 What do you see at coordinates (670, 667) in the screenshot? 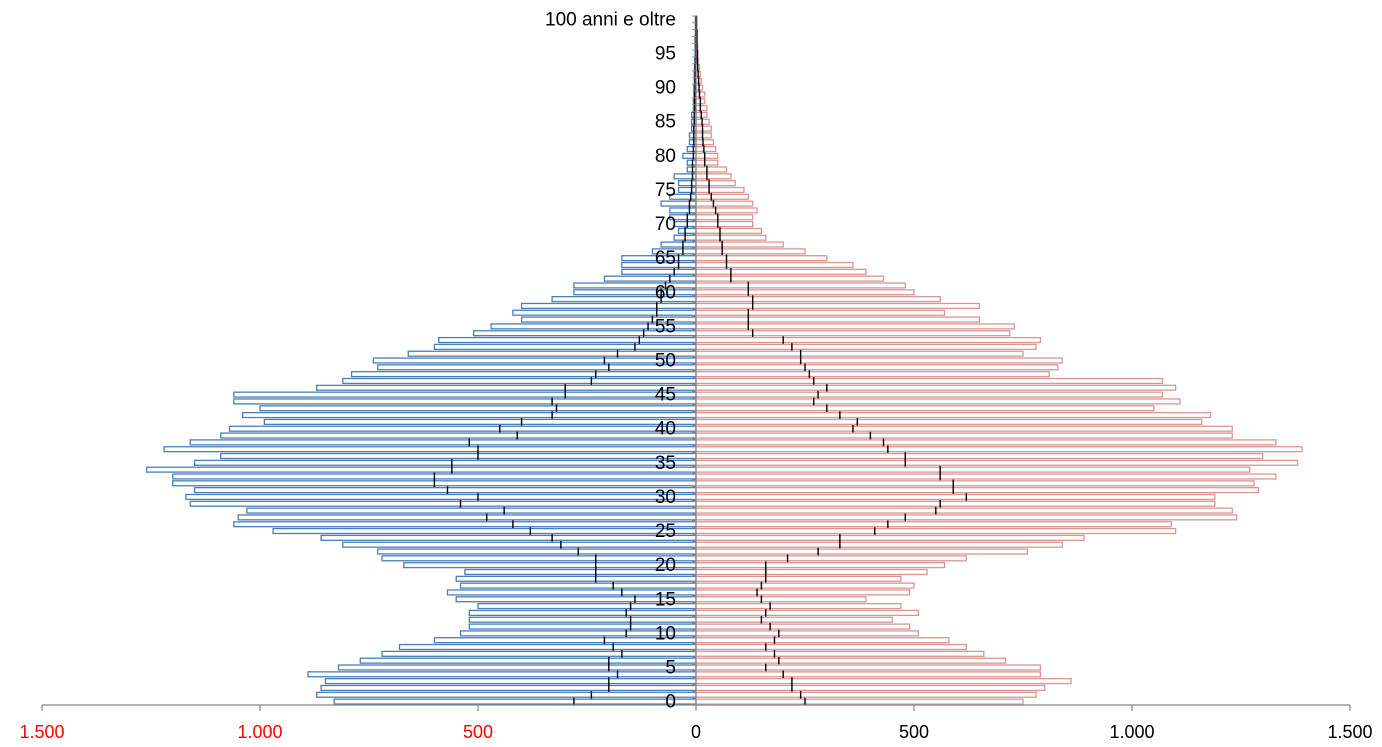
I see `category-tick-label: 5` at bounding box center [670, 667].